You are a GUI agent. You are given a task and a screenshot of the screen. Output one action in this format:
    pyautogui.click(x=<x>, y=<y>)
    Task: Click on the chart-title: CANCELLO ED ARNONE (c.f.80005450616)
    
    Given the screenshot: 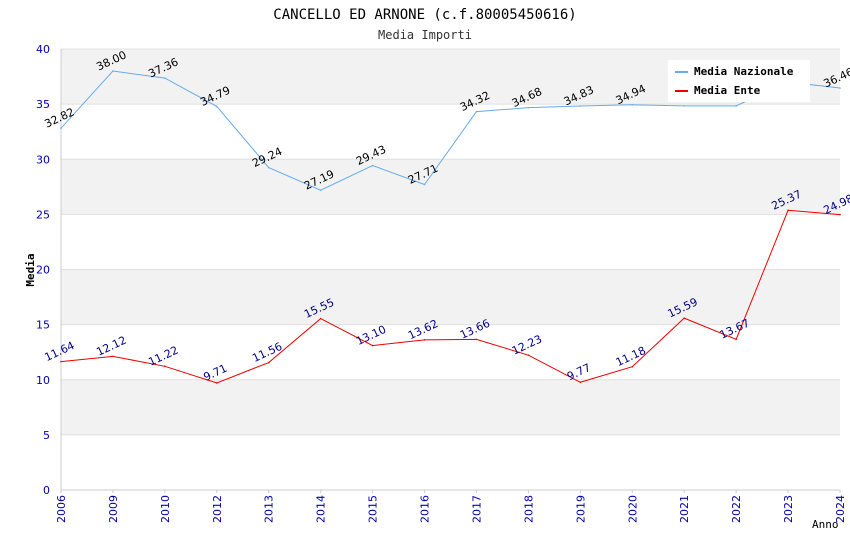 What is the action you would take?
    pyautogui.click(x=424, y=15)
    